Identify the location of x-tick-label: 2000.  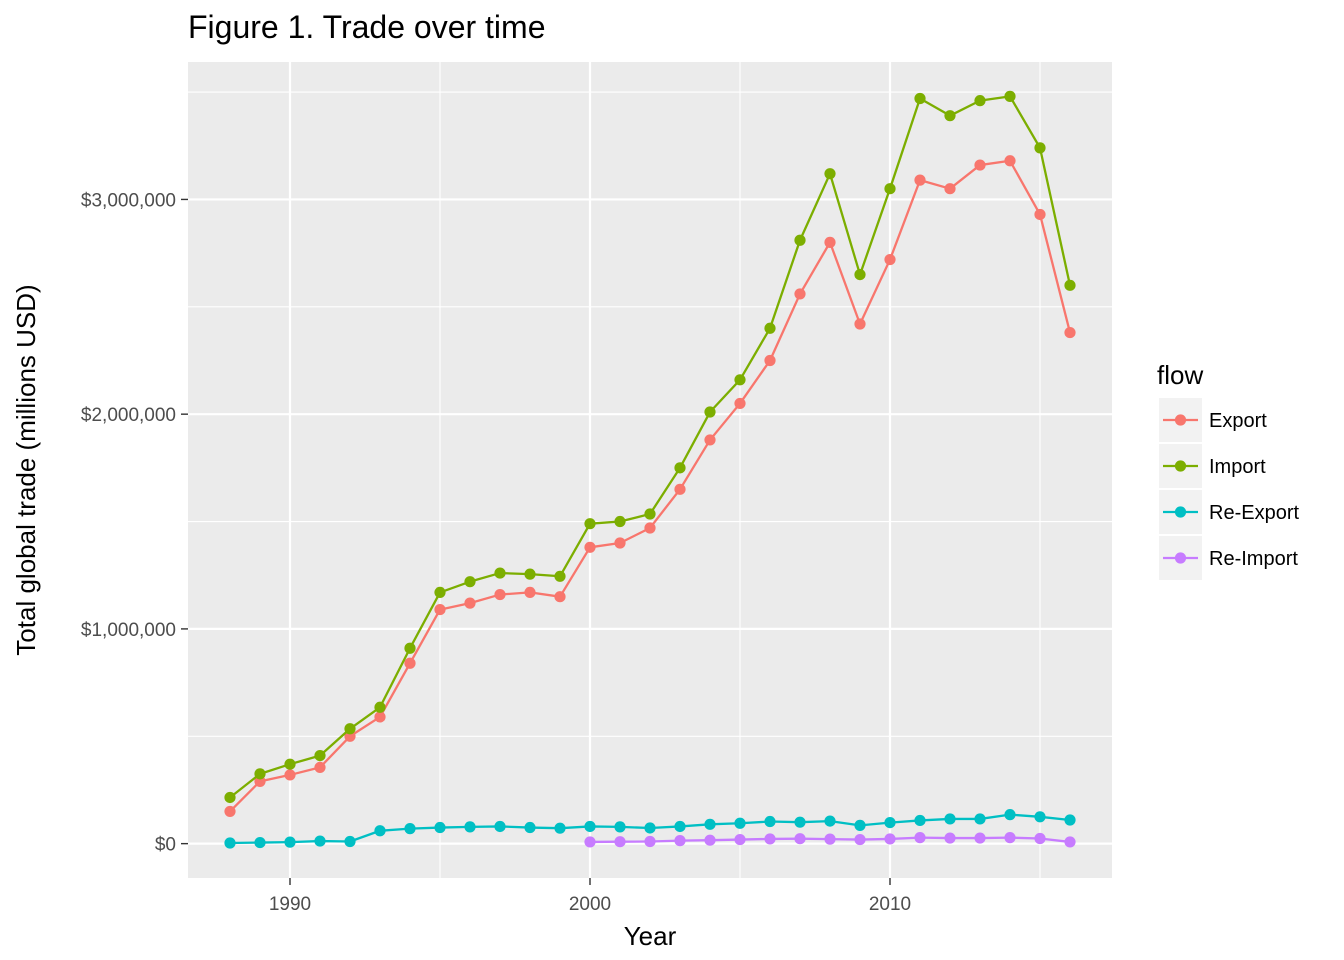
(590, 904).